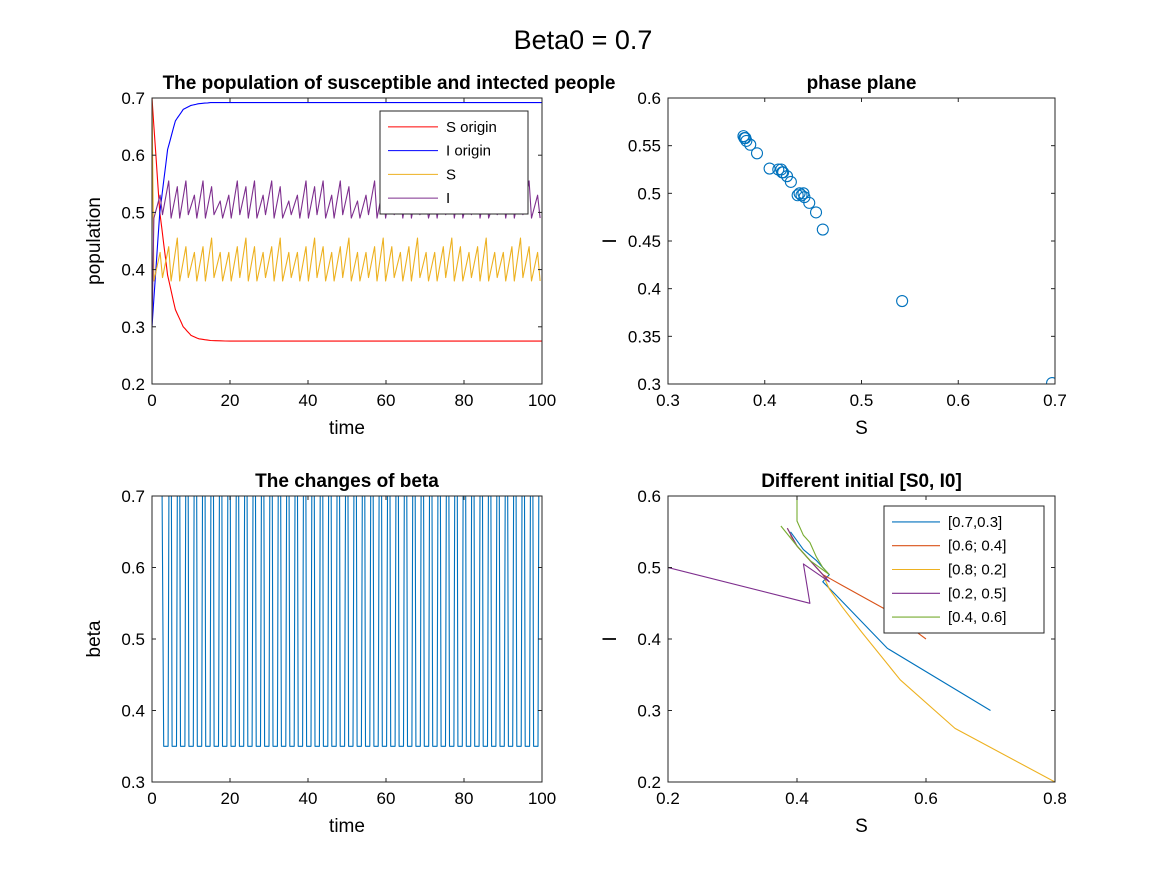 This screenshot has width=1167, height=875. I want to click on legend-label: I origin, so click(468, 151).